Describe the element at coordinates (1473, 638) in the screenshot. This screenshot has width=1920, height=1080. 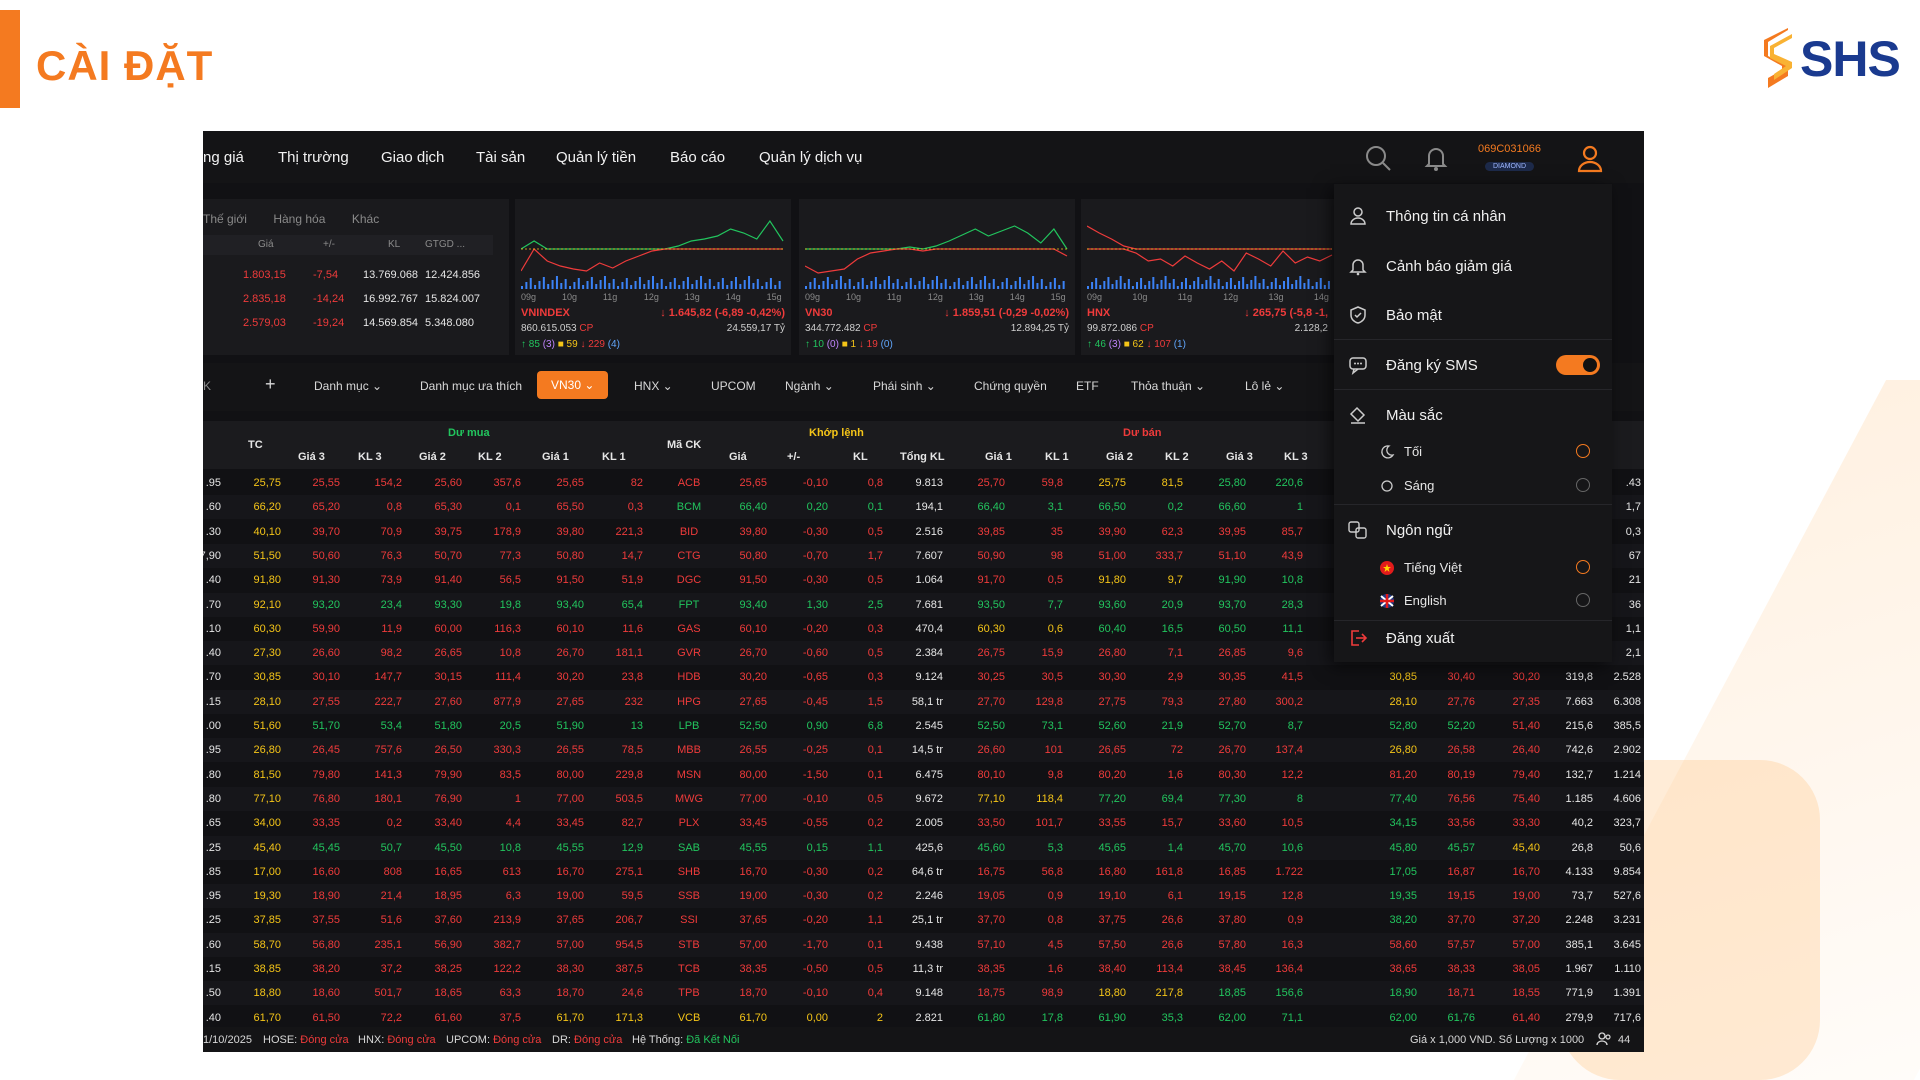
I see `menu-item-logout: Đăng xuất` at that location.